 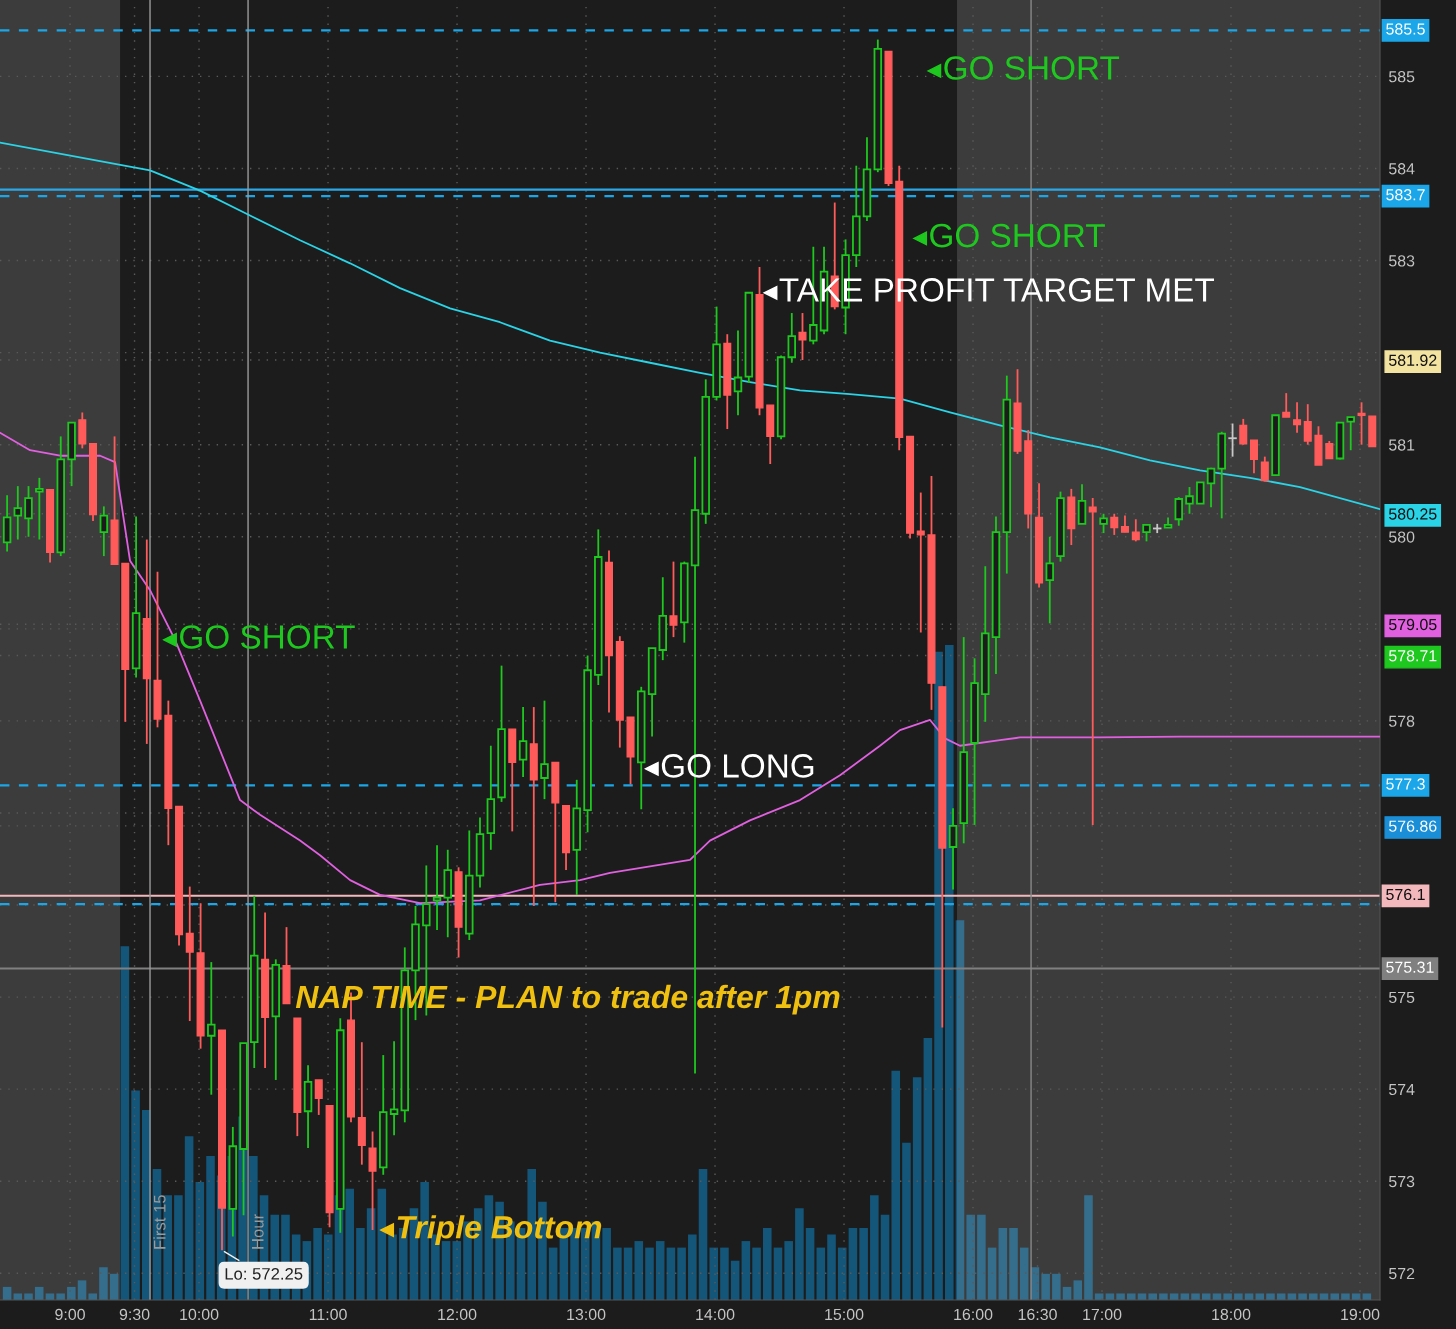 I want to click on annotation: Lo: 572.25, so click(x=264, y=1273).